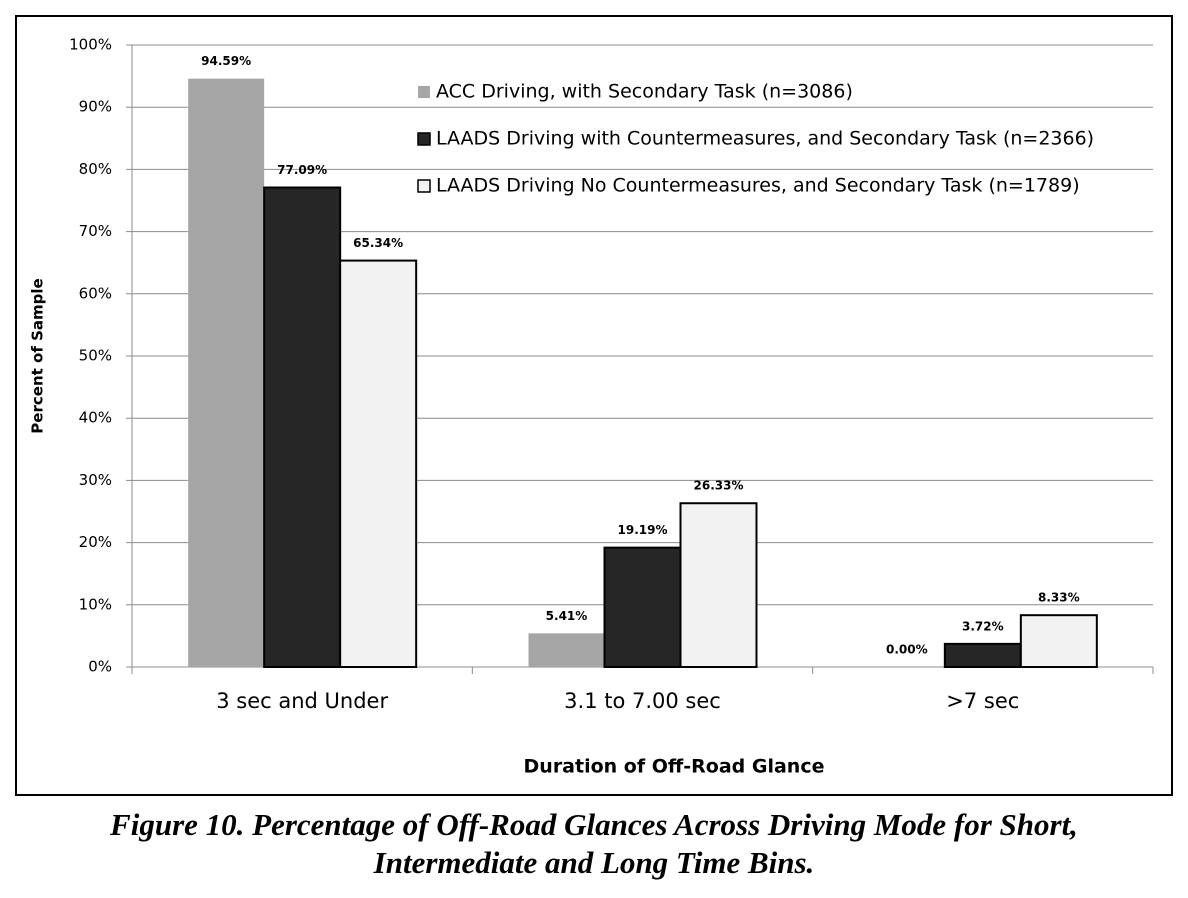 The image size is (1188, 898). I want to click on value-label: 8.33%, so click(1059, 598).